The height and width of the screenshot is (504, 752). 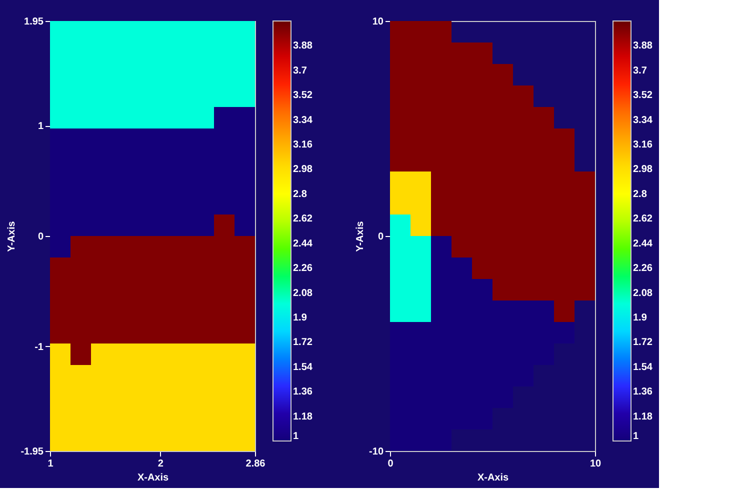 I want to click on y-tick-label: 1.95, so click(x=34, y=22).